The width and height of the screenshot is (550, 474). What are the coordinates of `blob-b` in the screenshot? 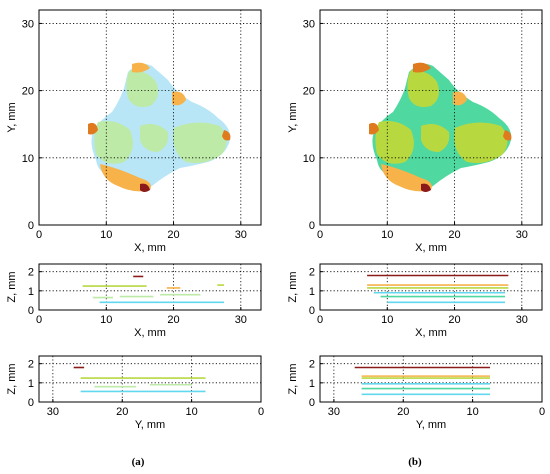 It's located at (440, 127).